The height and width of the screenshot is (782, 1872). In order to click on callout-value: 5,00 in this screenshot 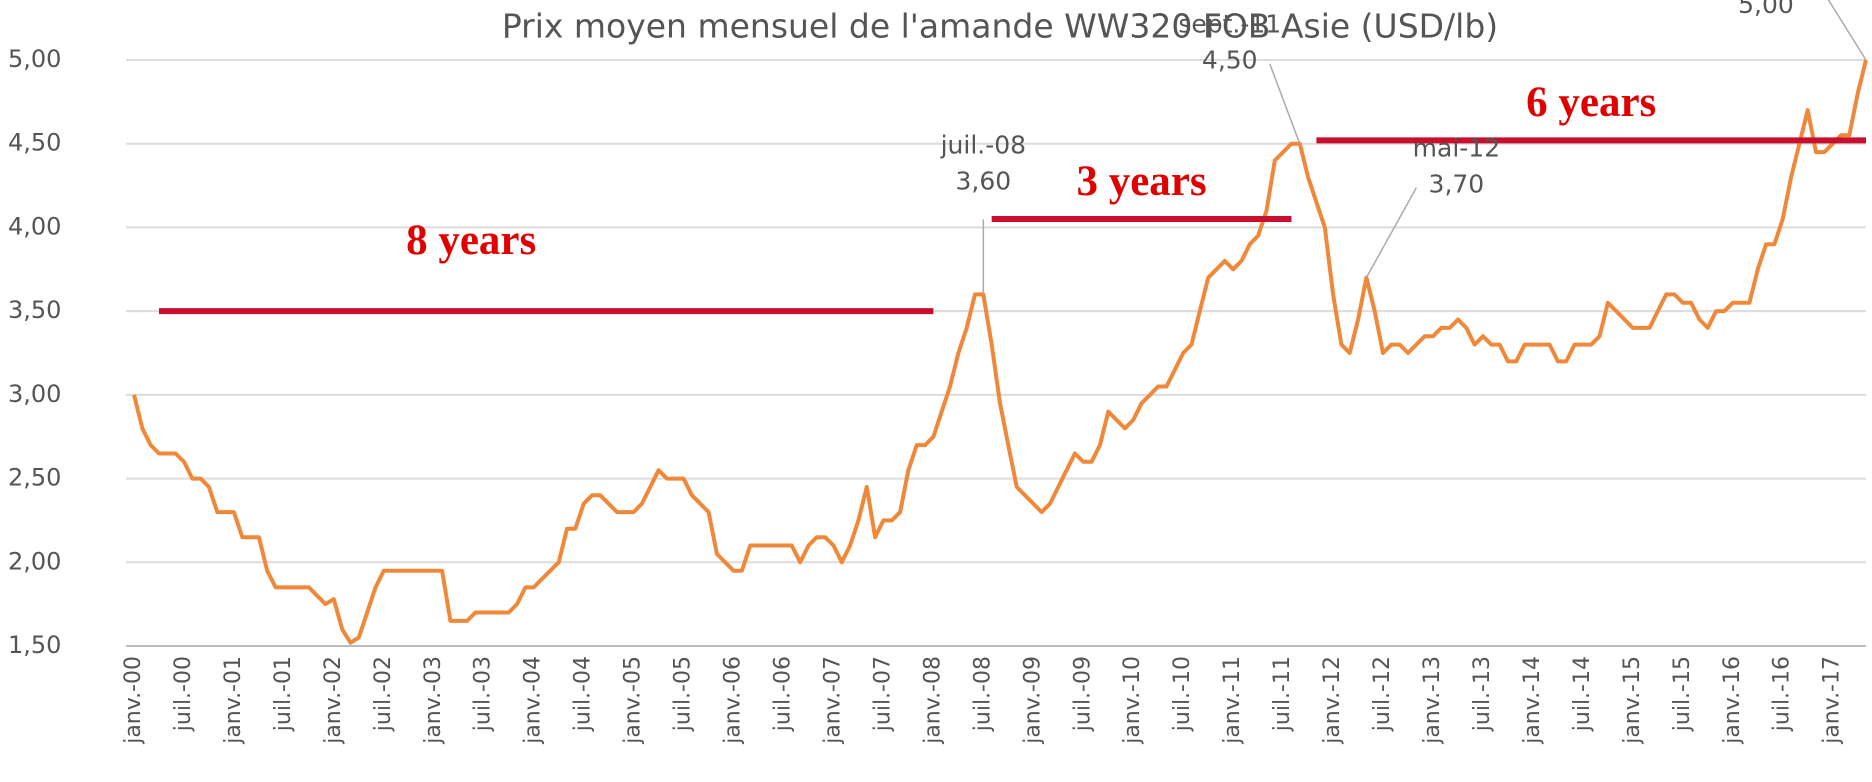, I will do `click(1766, 9)`.